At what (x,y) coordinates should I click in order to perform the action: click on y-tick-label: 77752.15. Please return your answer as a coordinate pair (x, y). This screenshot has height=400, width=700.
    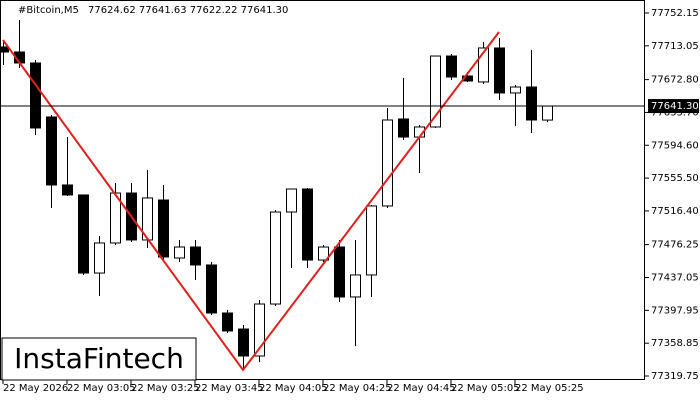
    Looking at the image, I should click on (675, 13).